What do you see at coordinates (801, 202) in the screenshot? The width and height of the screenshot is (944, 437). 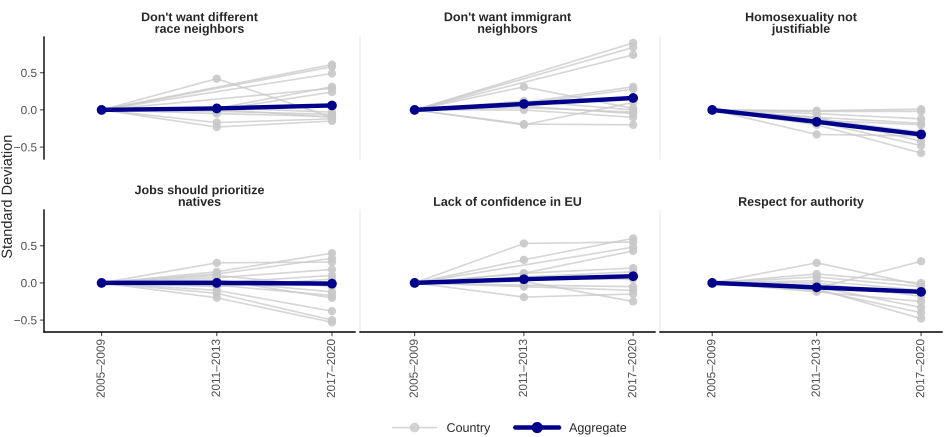 I see `chart-title: Respect for authority` at bounding box center [801, 202].